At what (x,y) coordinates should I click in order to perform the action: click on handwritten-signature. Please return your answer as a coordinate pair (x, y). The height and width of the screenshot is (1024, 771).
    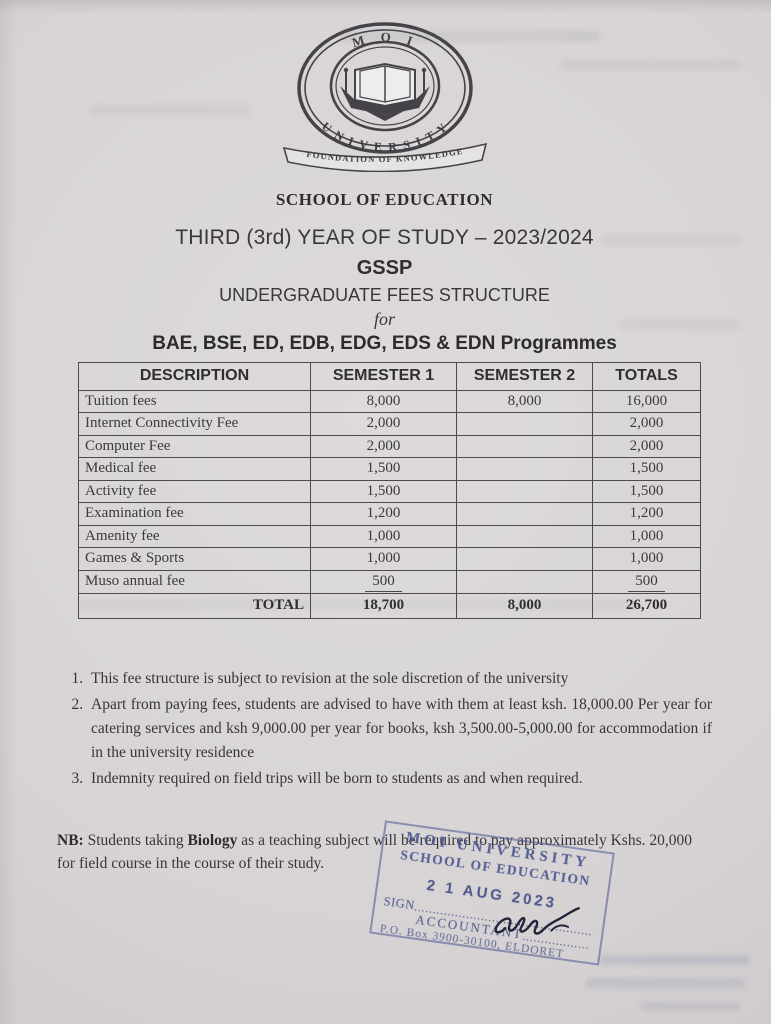
    Looking at the image, I should click on (537, 921).